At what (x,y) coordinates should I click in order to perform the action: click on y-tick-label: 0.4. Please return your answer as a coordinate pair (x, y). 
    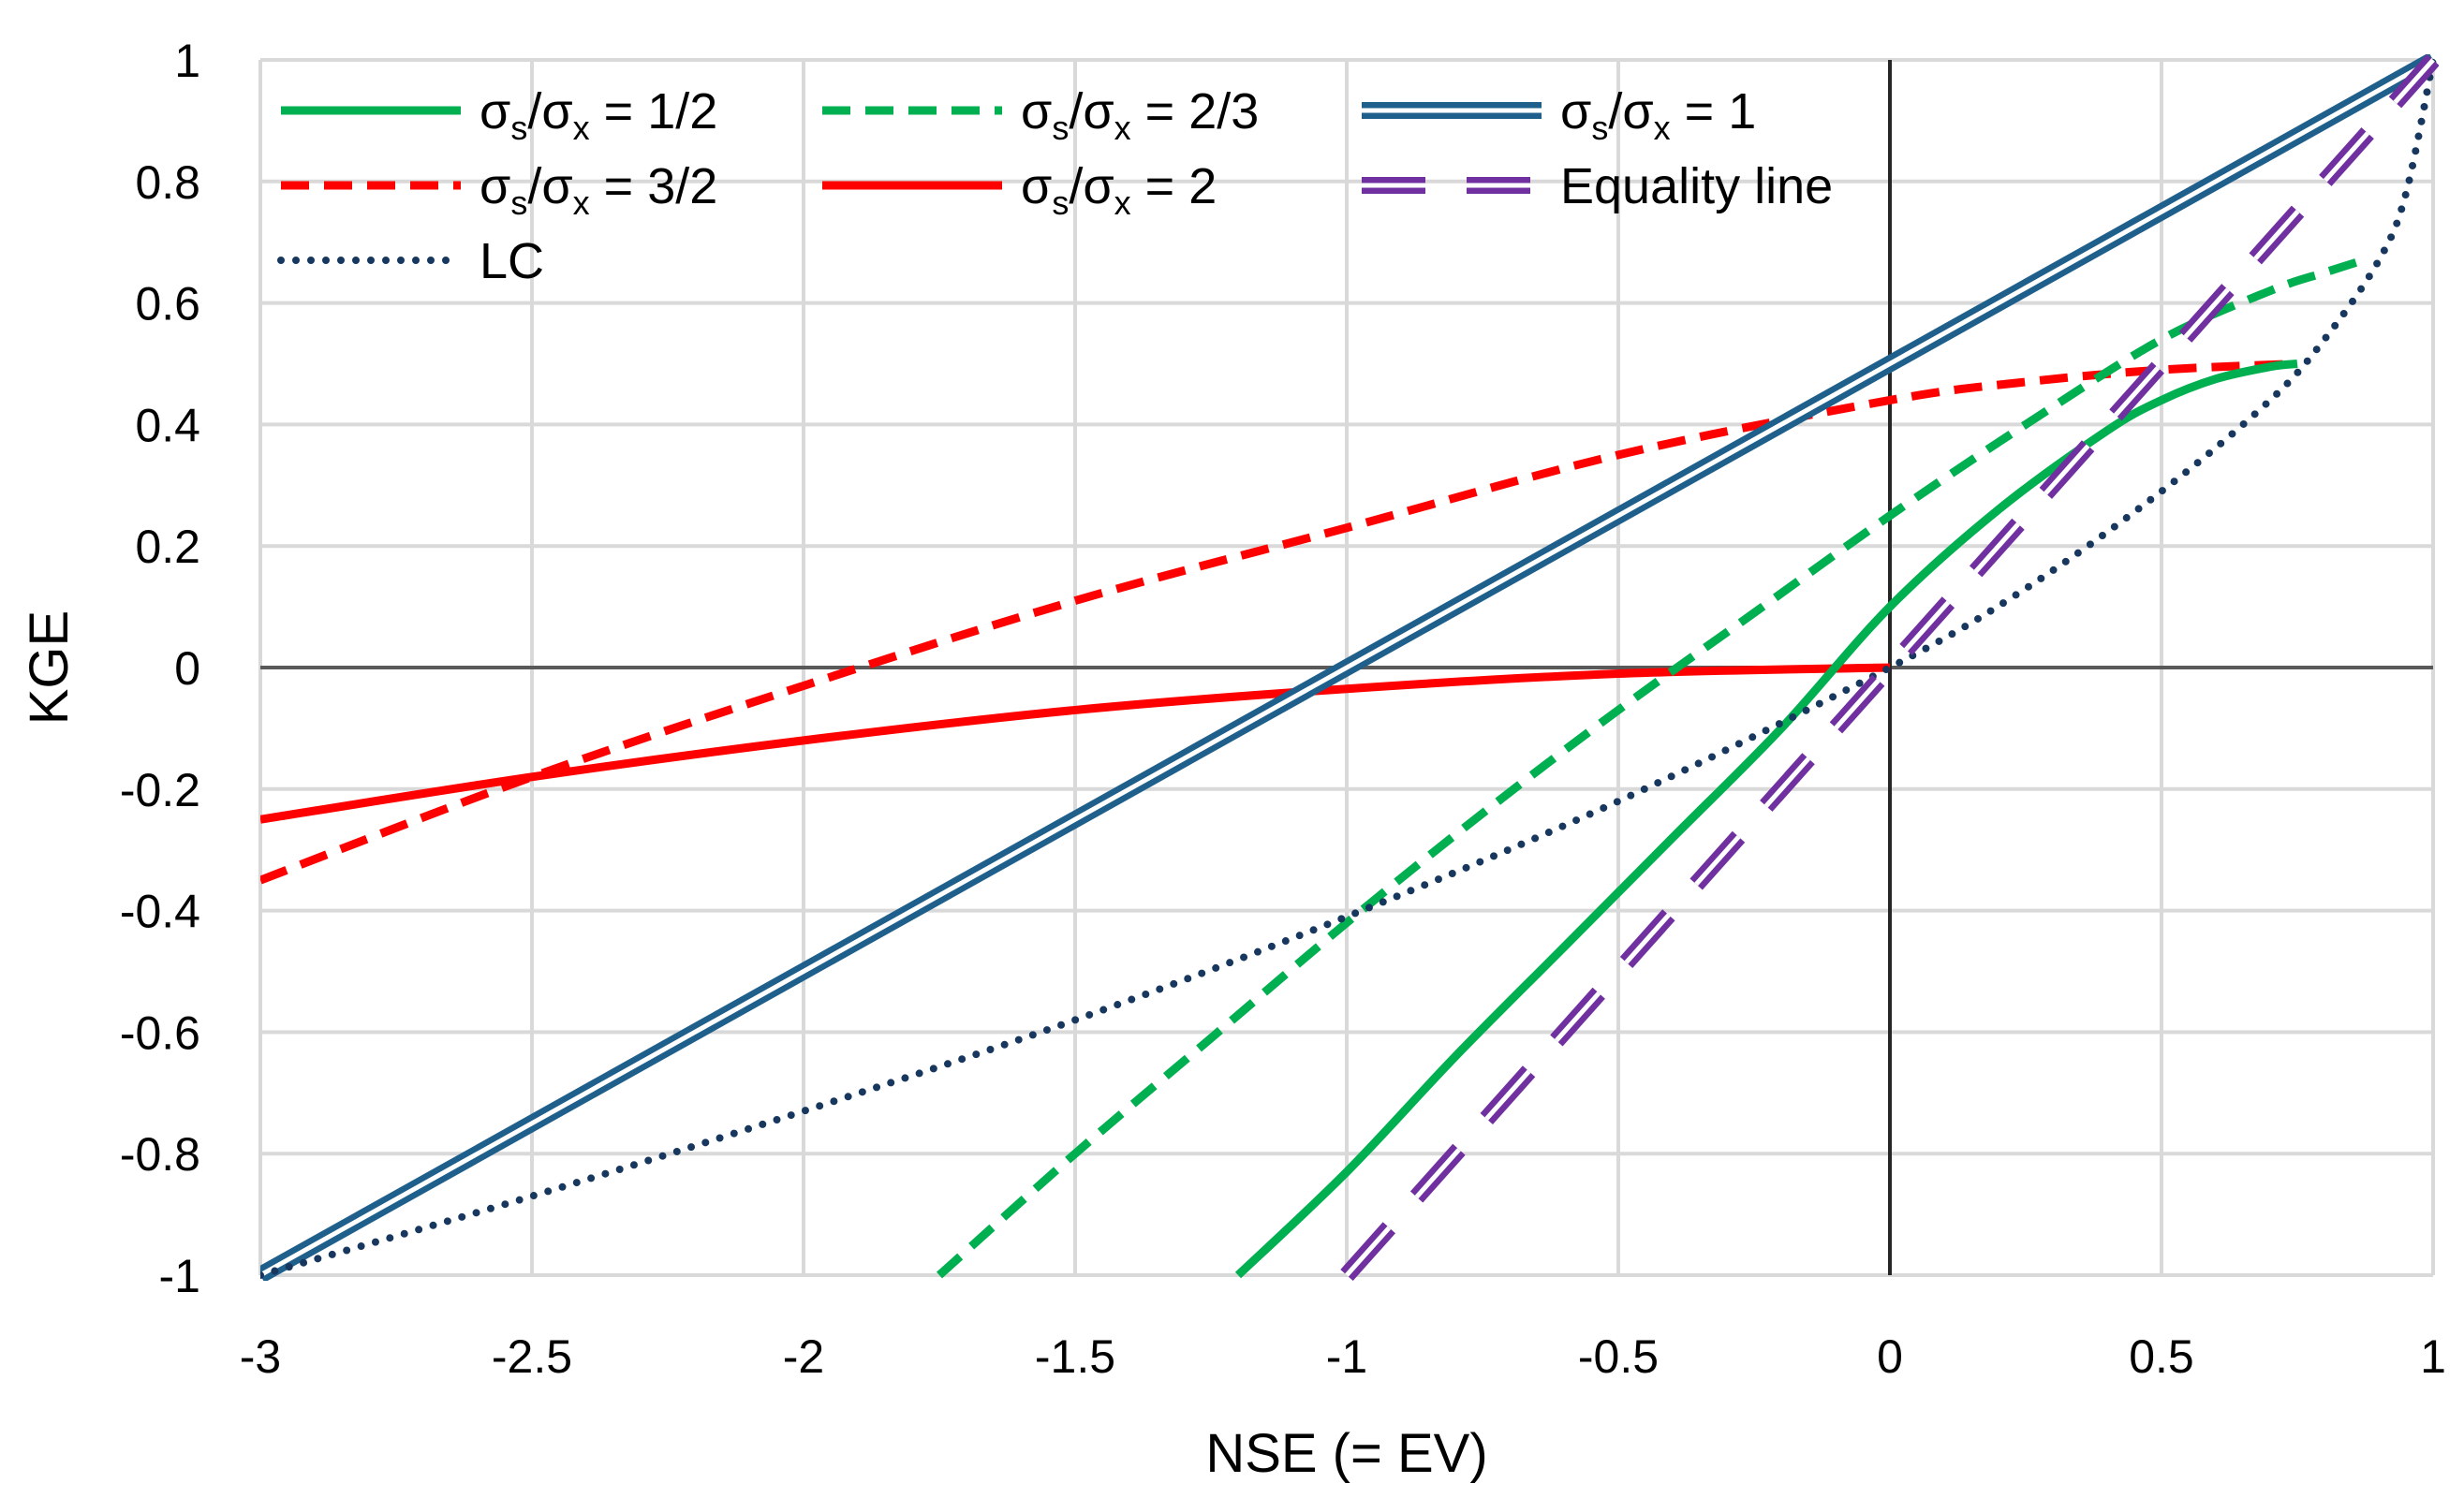
    Looking at the image, I should click on (167, 425).